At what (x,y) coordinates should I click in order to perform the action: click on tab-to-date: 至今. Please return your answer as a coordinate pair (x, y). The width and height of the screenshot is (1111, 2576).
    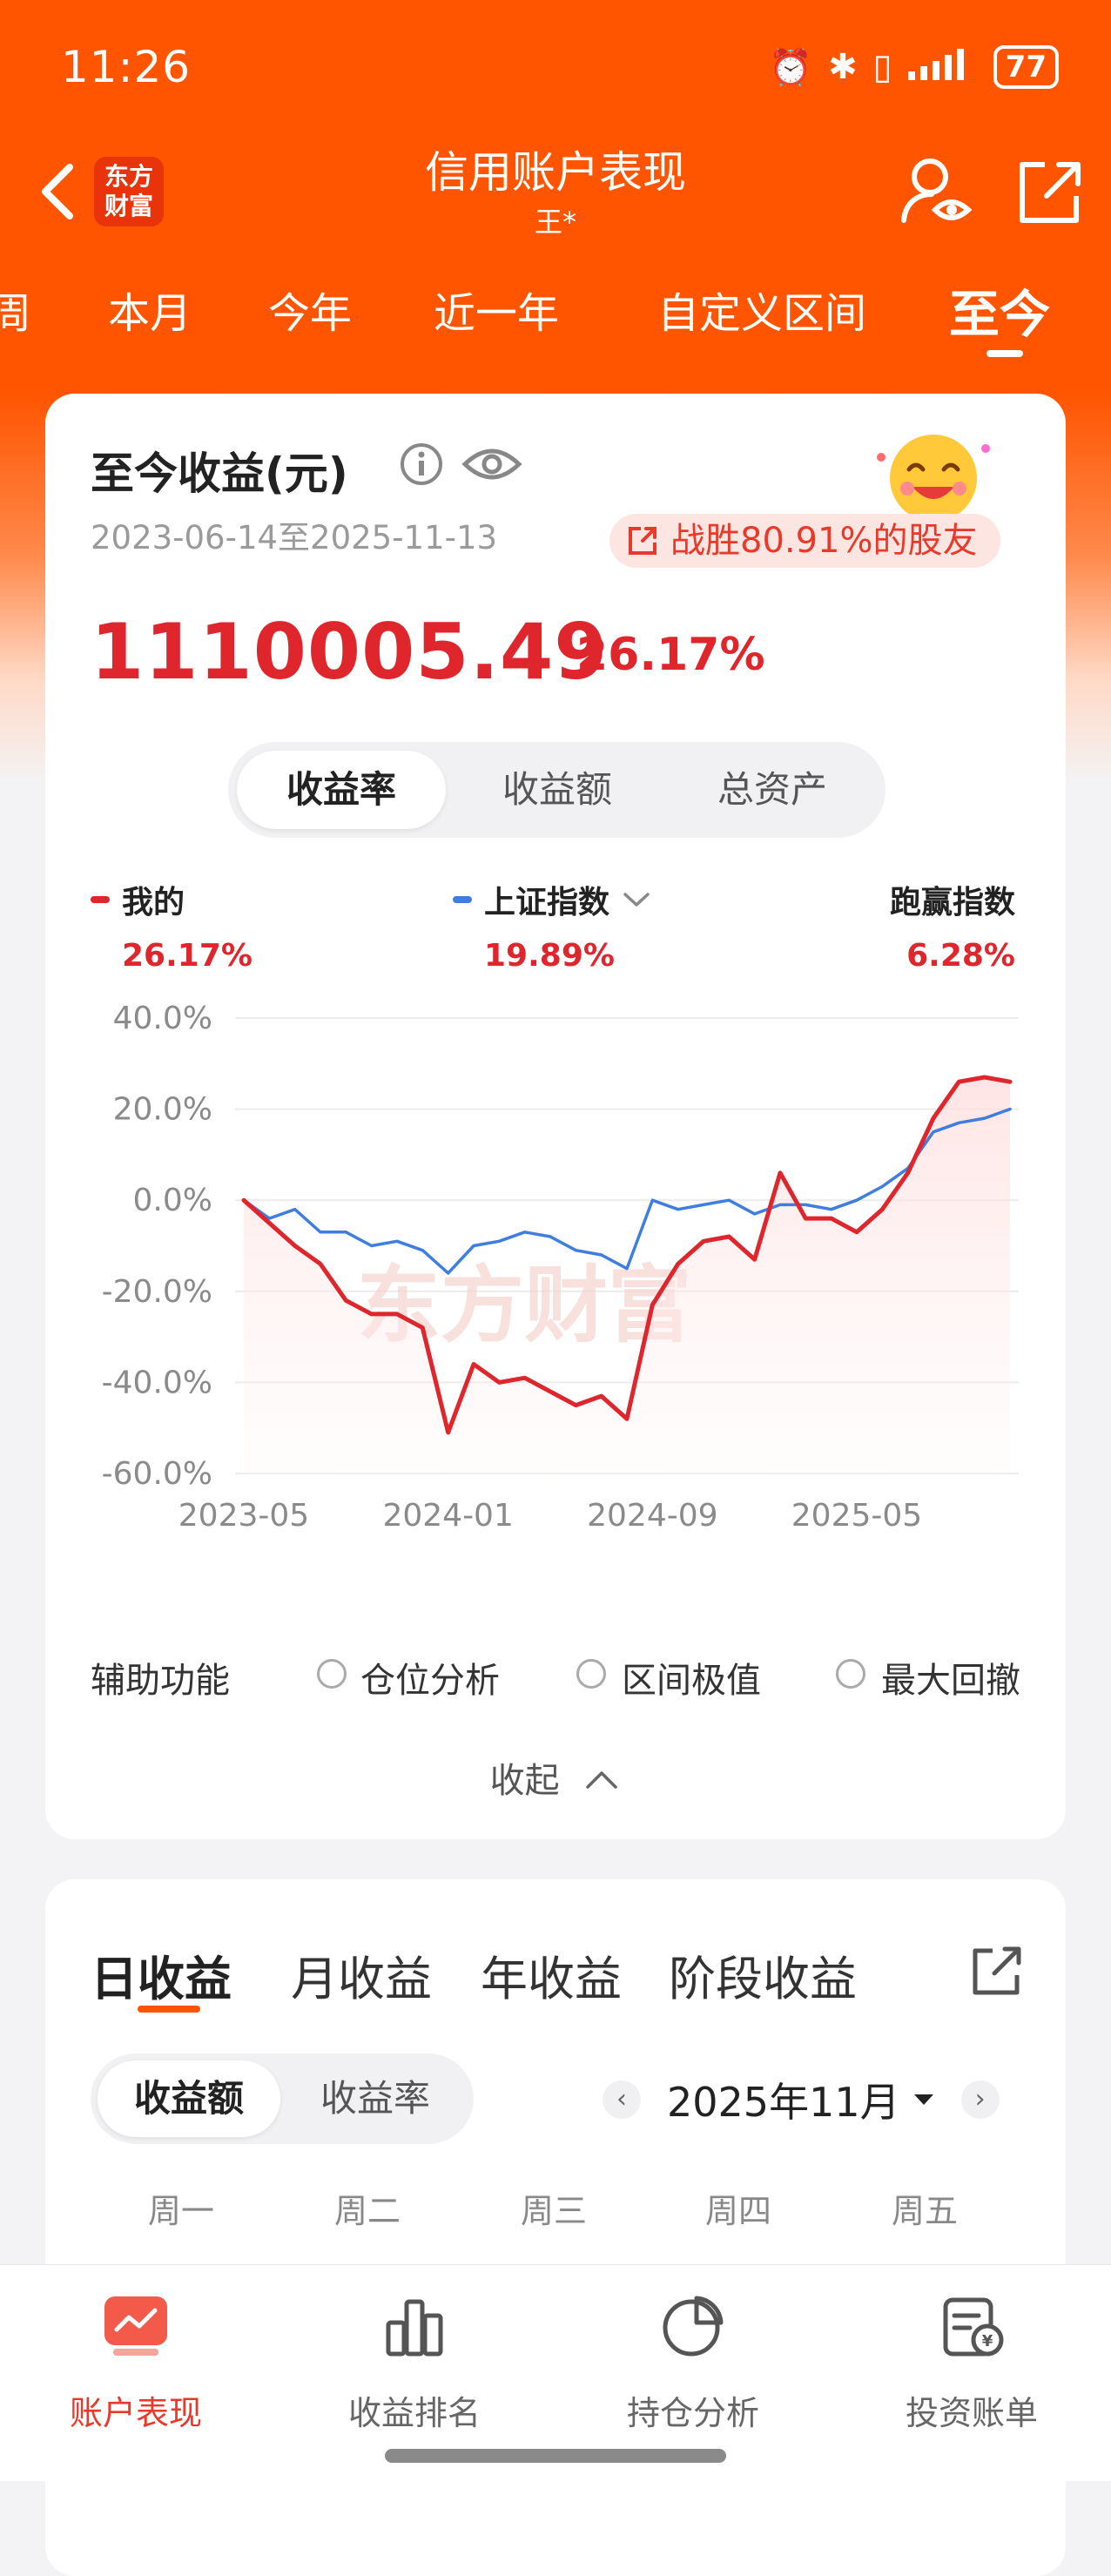
    Looking at the image, I should click on (999, 310).